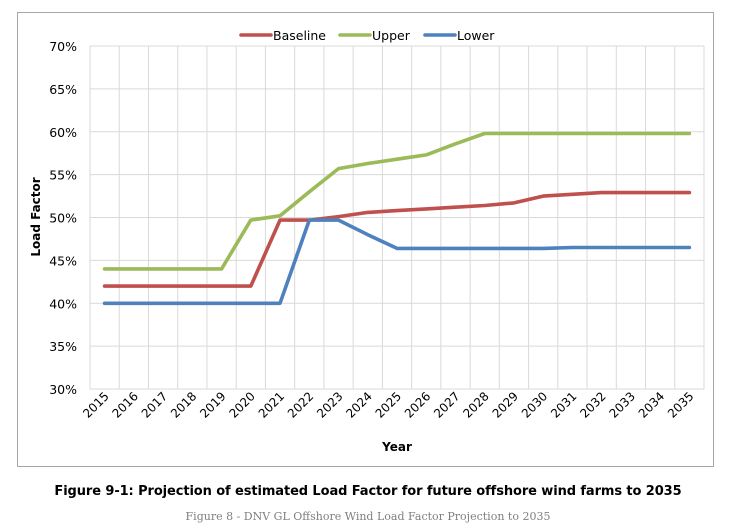  I want to click on x-tick-label: 2025, so click(388, 404).